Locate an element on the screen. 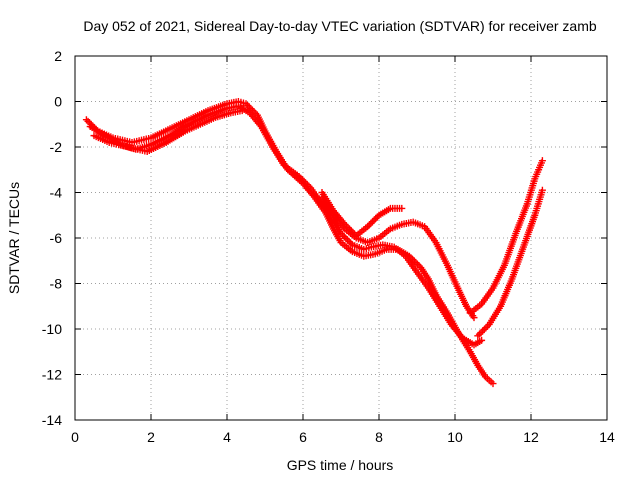  x-tick-label: 12 is located at coordinates (531, 437).